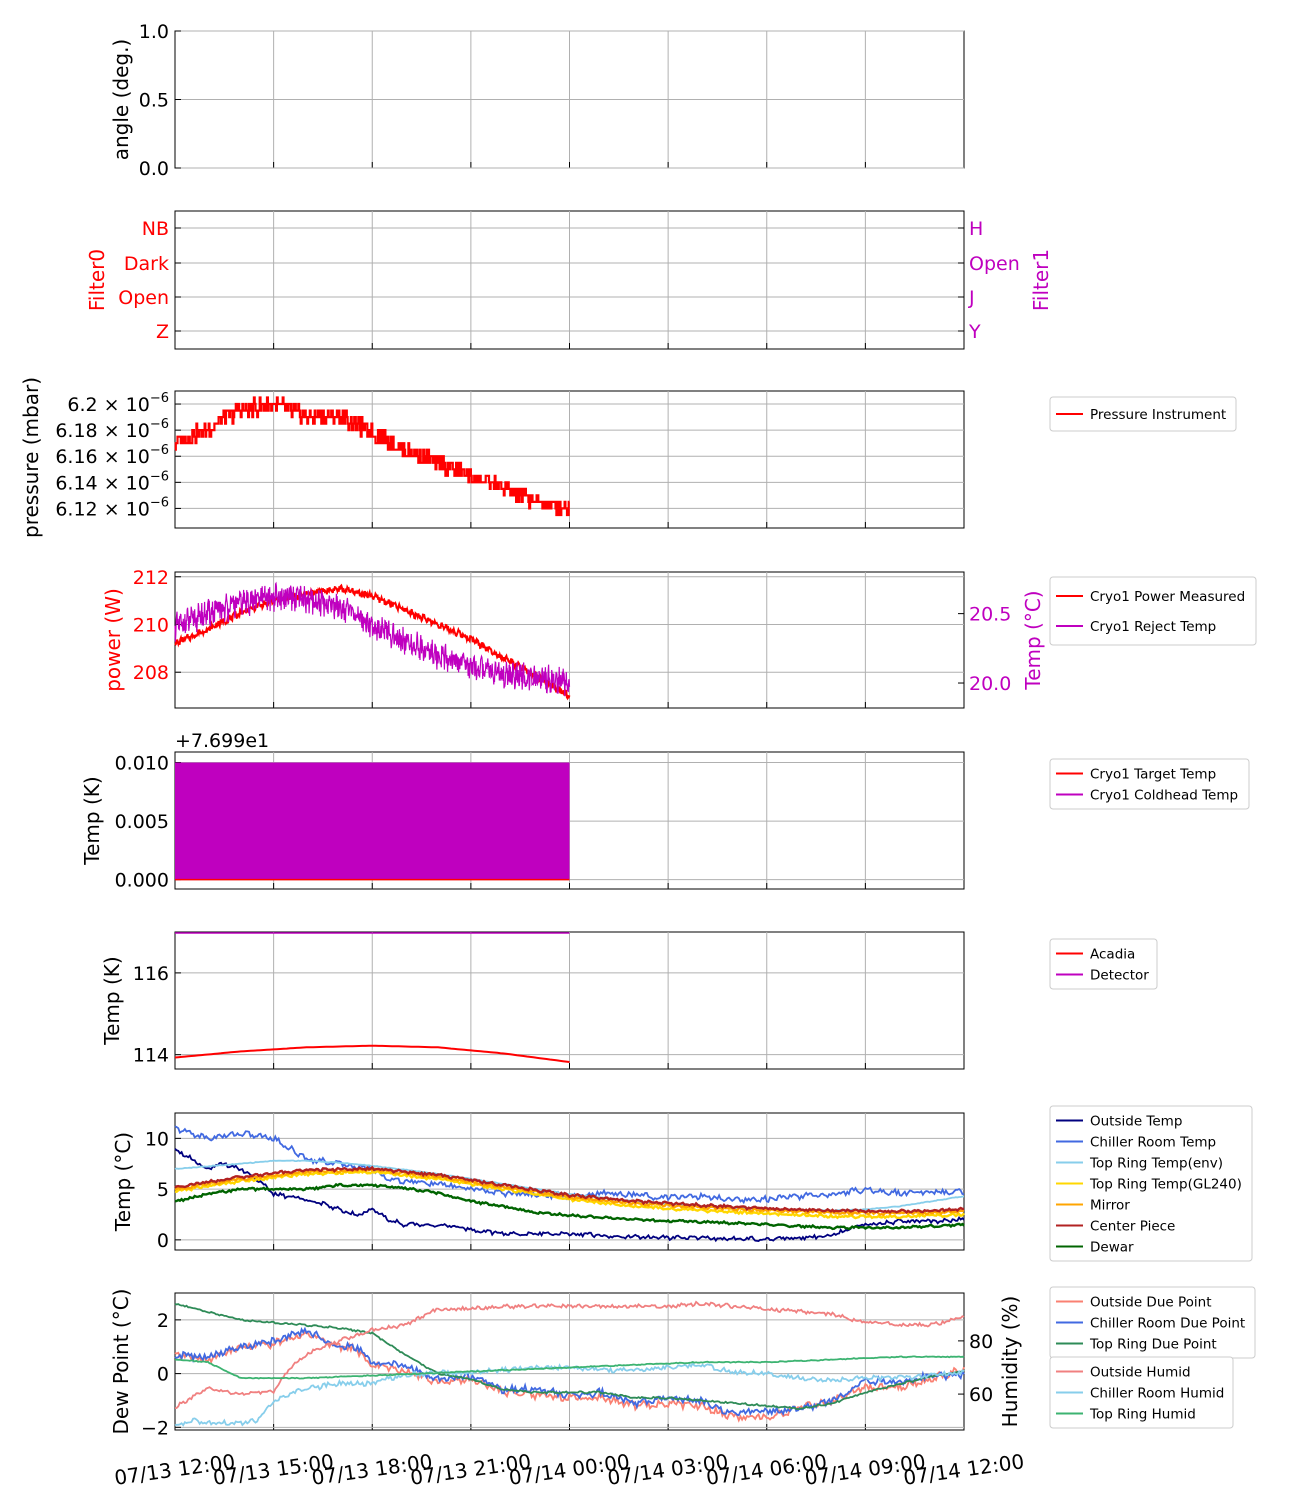  I want to click on series-acadia, so click(372, 1053).